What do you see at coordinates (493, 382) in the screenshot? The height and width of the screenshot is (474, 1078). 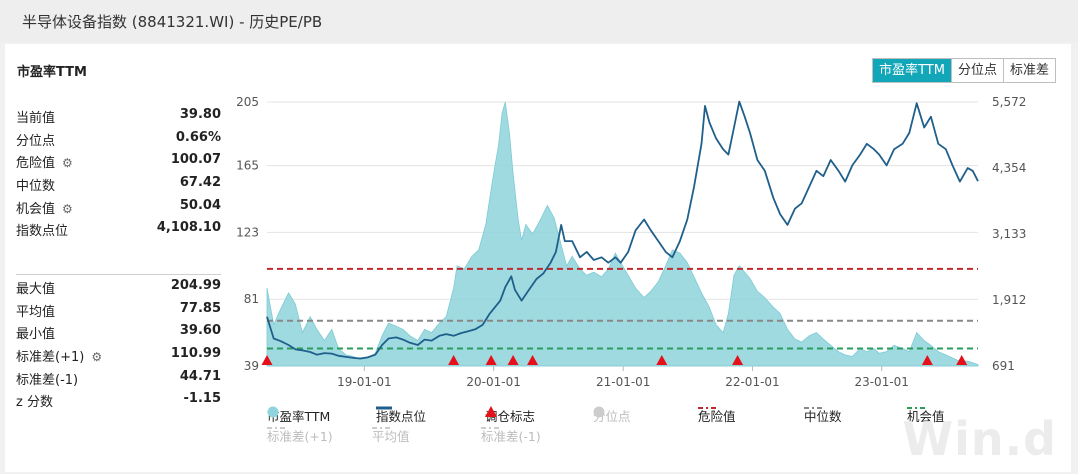 I see `x-tick-label: 20-01-01` at bounding box center [493, 382].